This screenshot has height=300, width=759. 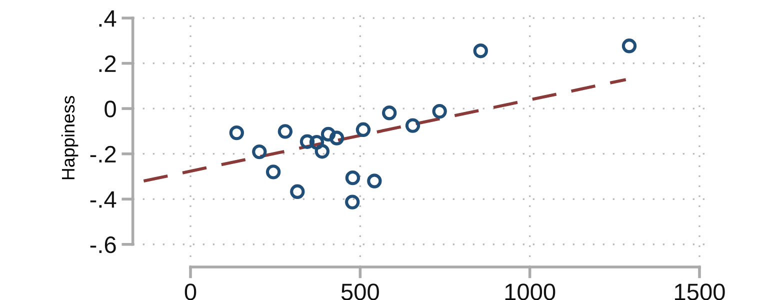 What do you see at coordinates (110, 109) in the screenshot?
I see `y-tick-label: 0` at bounding box center [110, 109].